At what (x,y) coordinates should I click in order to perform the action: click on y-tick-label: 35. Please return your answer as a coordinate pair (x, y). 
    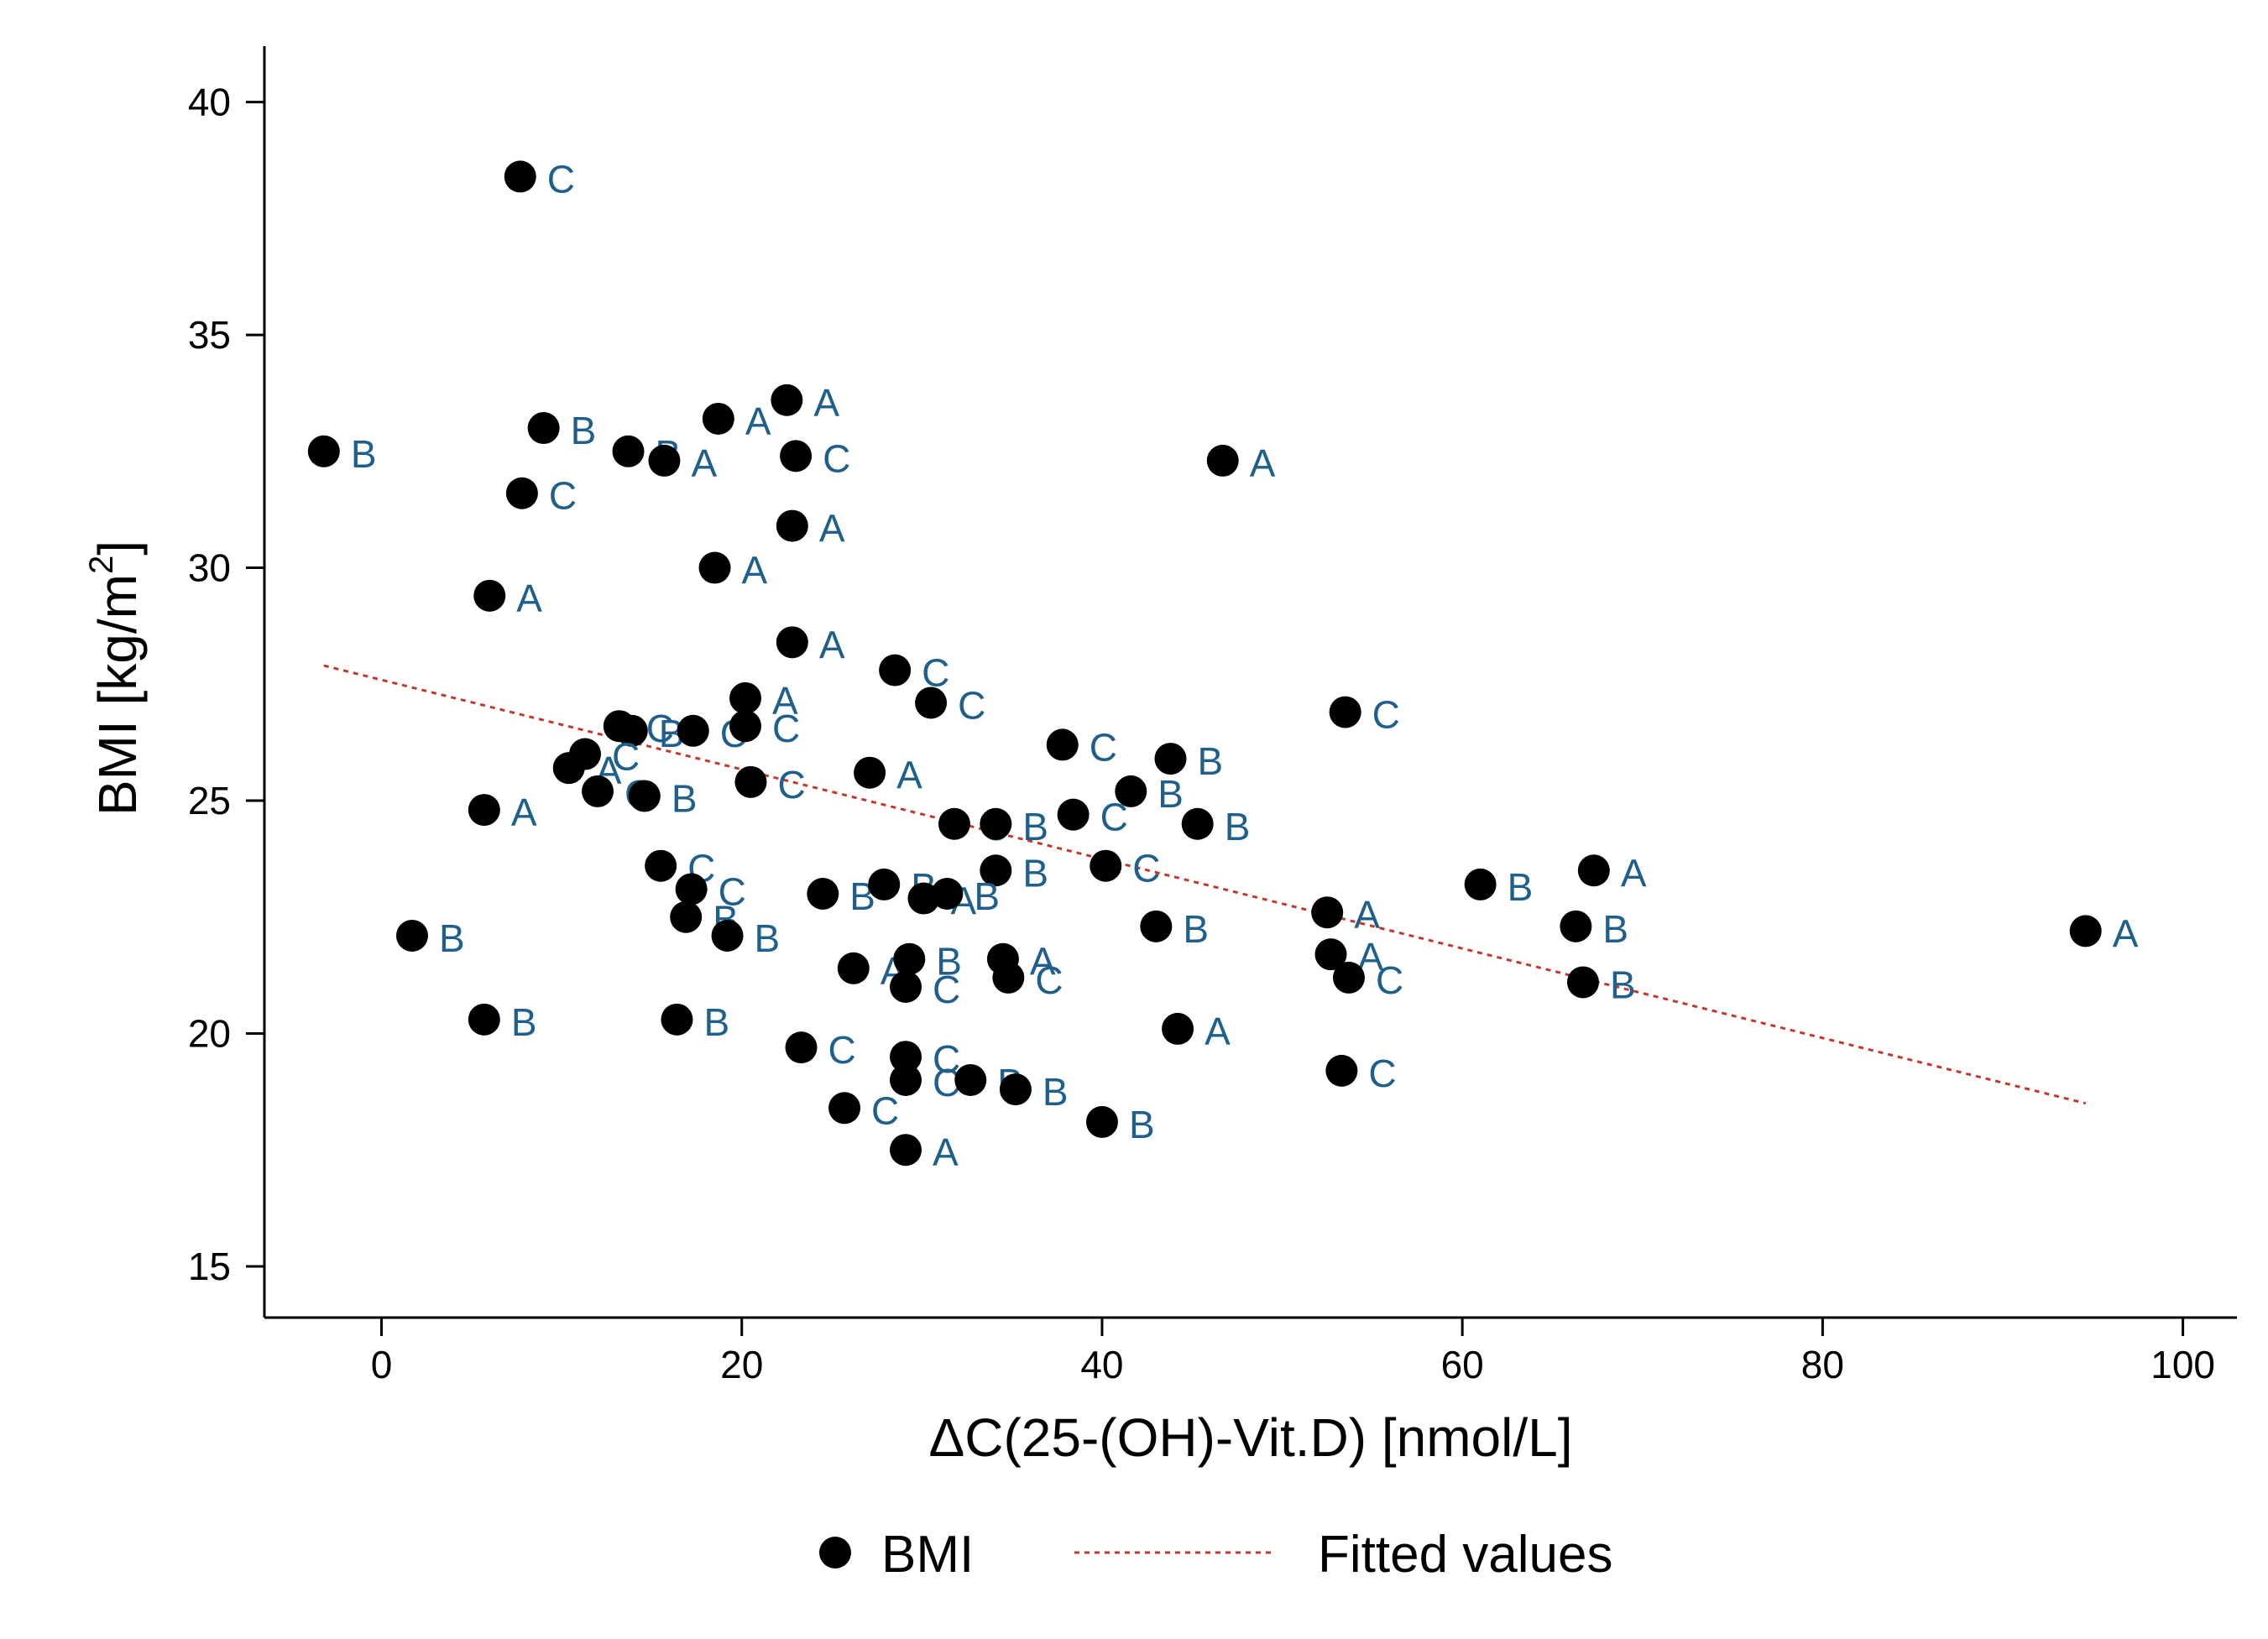
    Looking at the image, I should click on (209, 335).